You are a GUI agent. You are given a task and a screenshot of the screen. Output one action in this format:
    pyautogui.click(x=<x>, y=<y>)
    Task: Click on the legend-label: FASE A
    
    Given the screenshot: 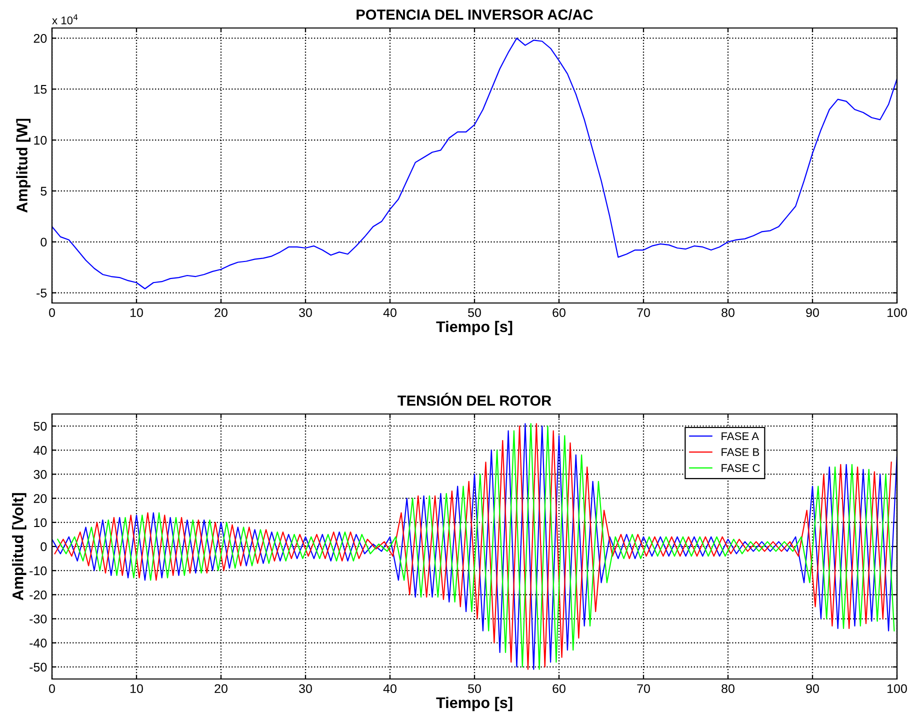 What is the action you would take?
    pyautogui.click(x=741, y=436)
    